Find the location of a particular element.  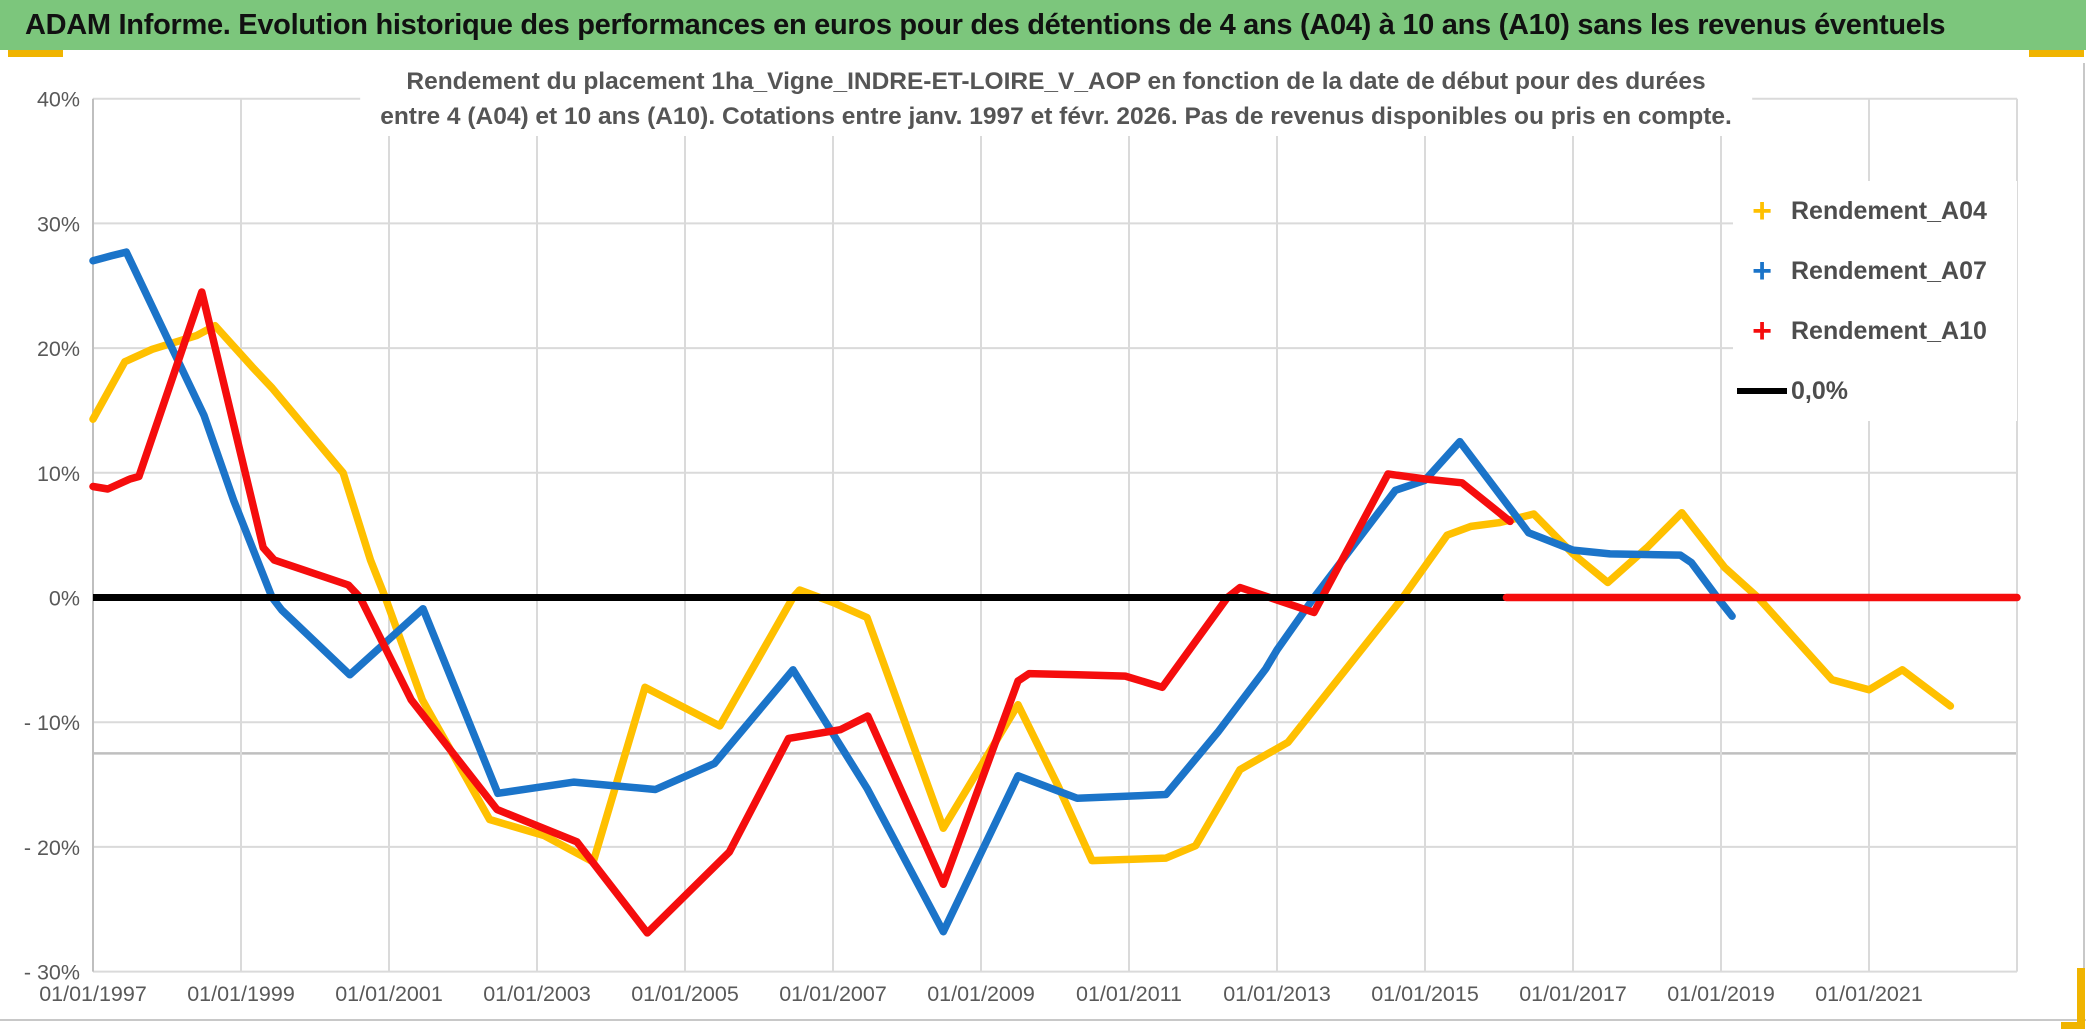

legend-label: Rendement_A10 is located at coordinates (1889, 330).